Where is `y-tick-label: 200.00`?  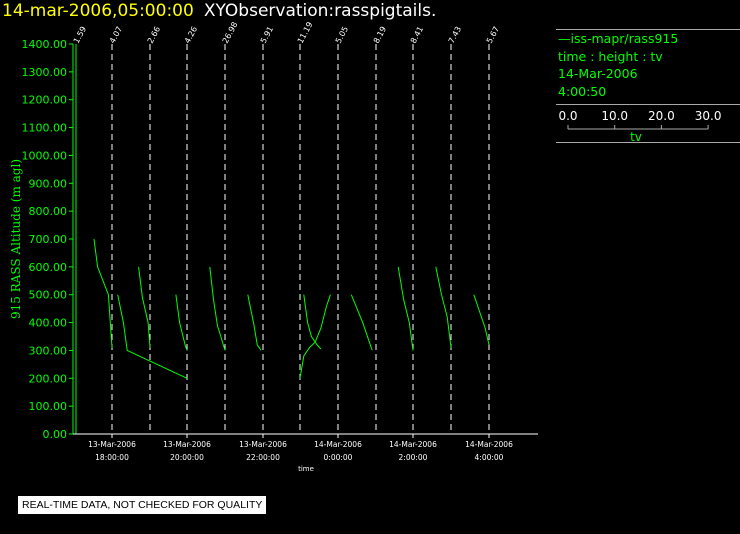 y-tick-label: 200.00 is located at coordinates (48, 378).